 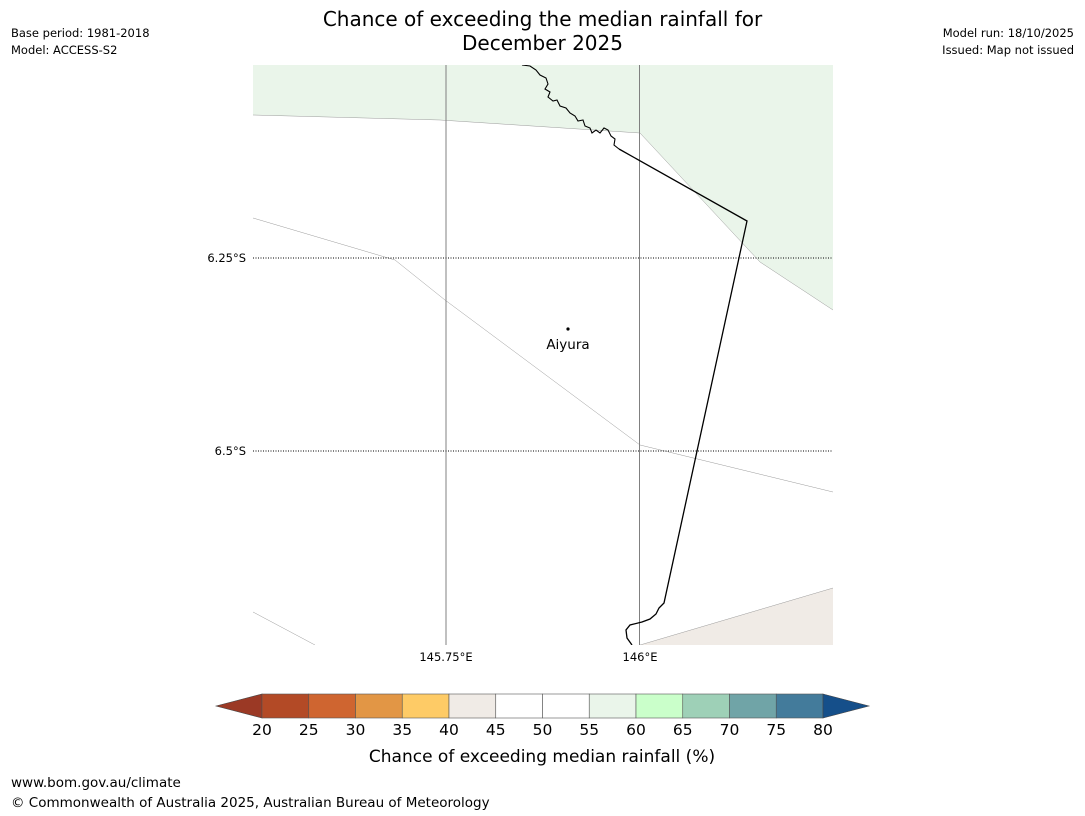 I want to click on parallels, so click(x=543, y=354).